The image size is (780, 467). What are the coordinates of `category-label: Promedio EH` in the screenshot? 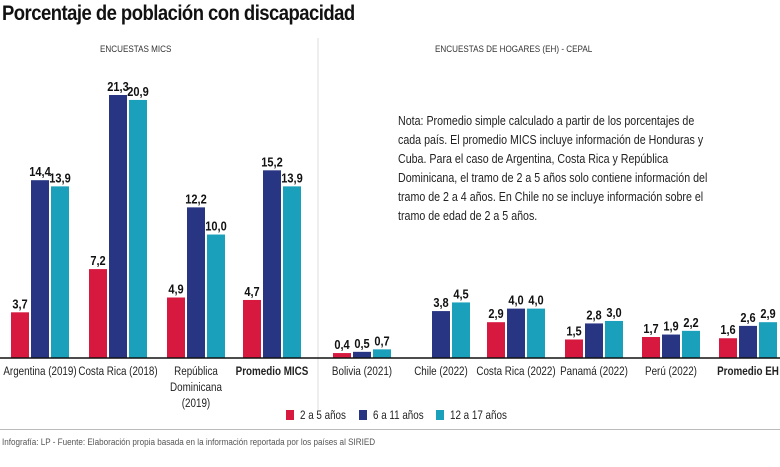 It's located at (748, 371).